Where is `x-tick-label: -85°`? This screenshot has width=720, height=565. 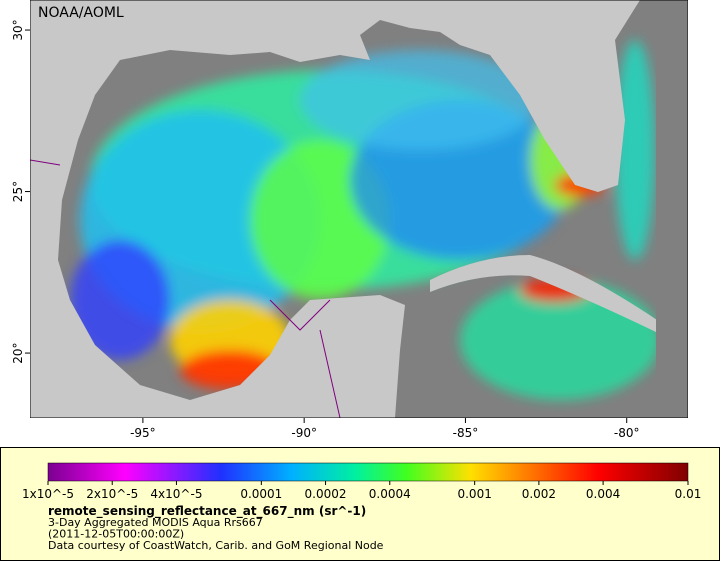
x-tick-label: -85° is located at coordinates (466, 433).